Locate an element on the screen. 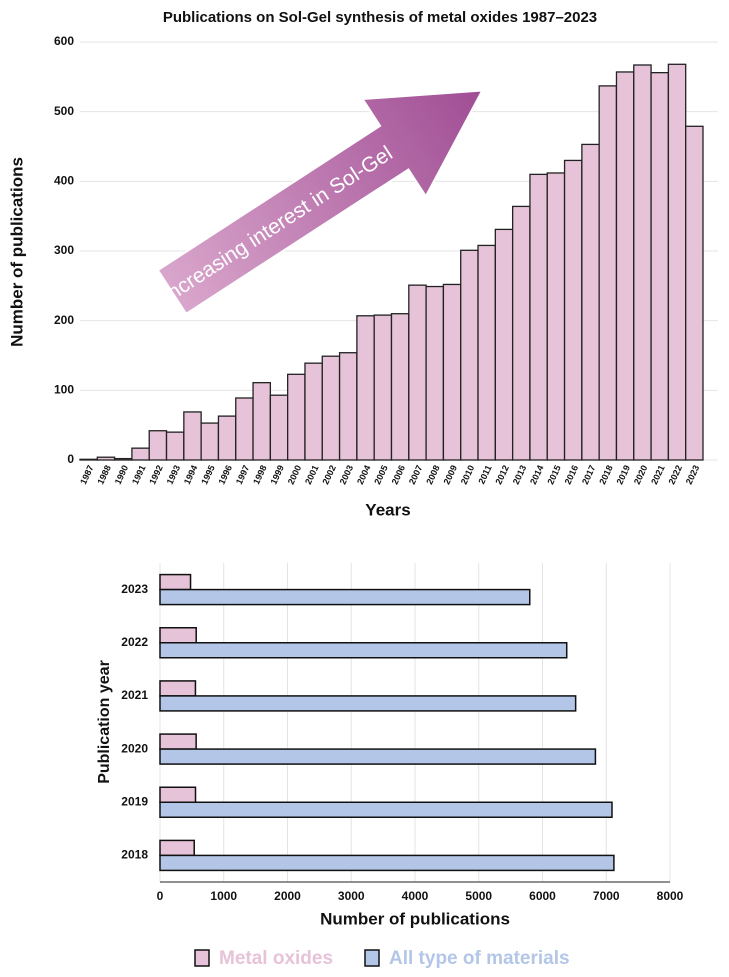  x-tick-label: 2002 is located at coordinates (329, 475).